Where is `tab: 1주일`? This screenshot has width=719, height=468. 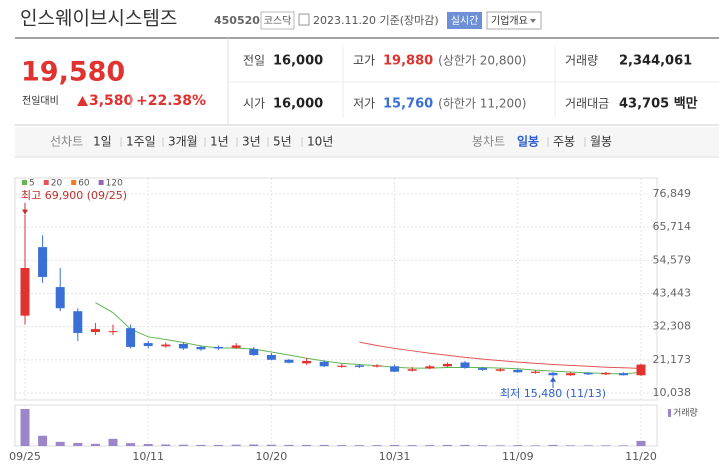 tab: 1주일 is located at coordinates (141, 142).